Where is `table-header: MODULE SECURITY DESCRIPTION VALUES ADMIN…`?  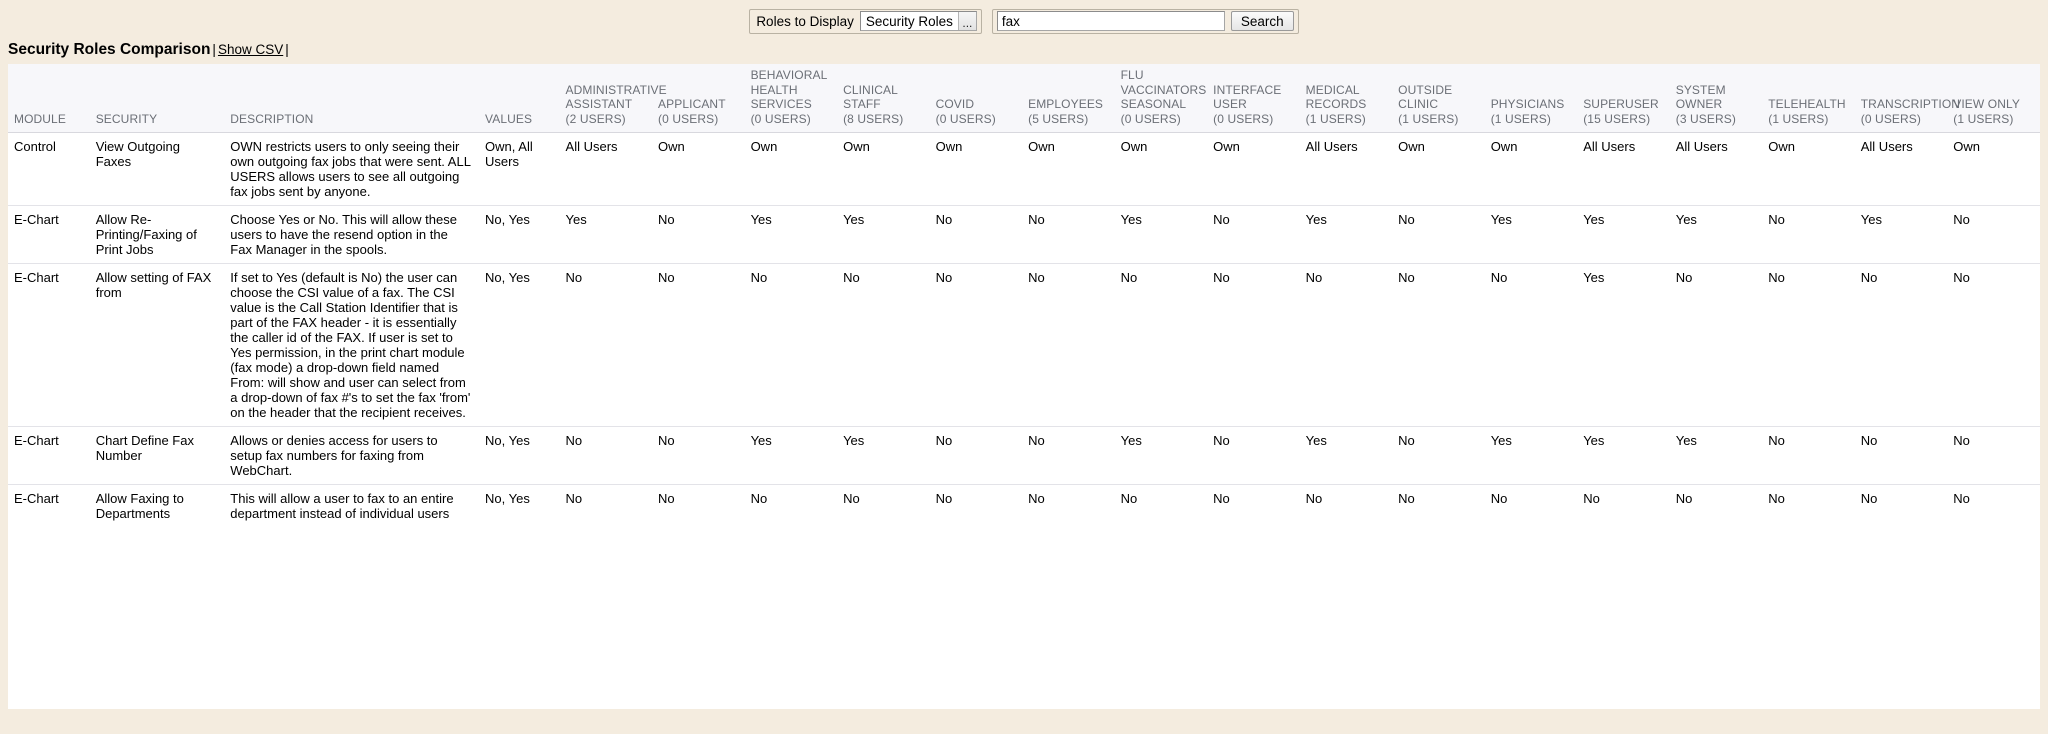 table-header: MODULE SECURITY DESCRIPTION VALUES ADMIN… is located at coordinates (1024, 98).